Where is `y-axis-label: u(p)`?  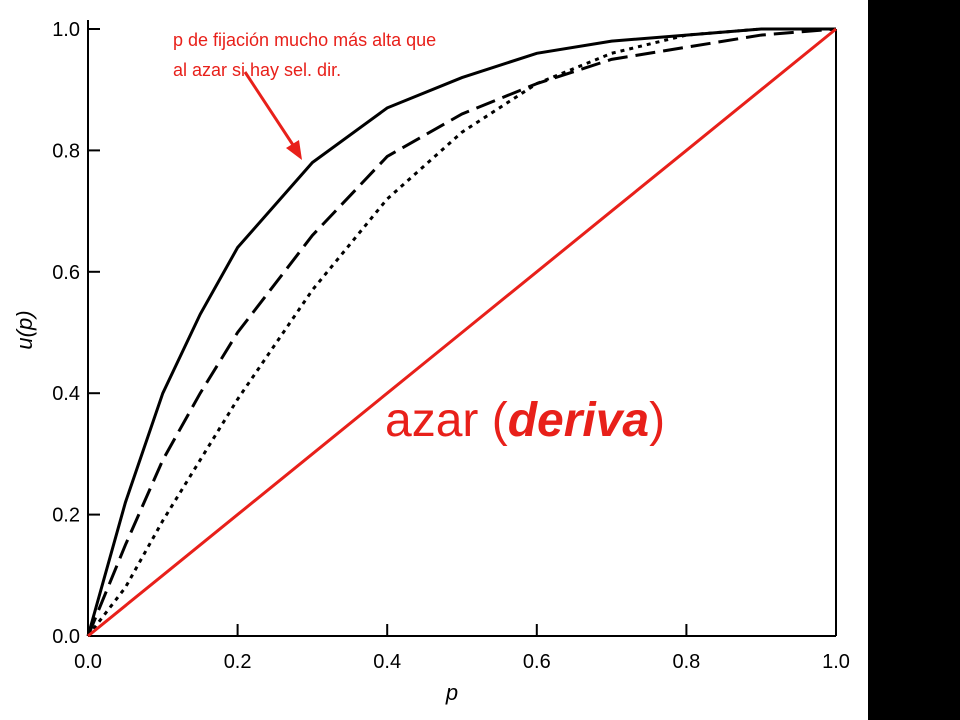
y-axis-label: u(p) is located at coordinates (24, 329).